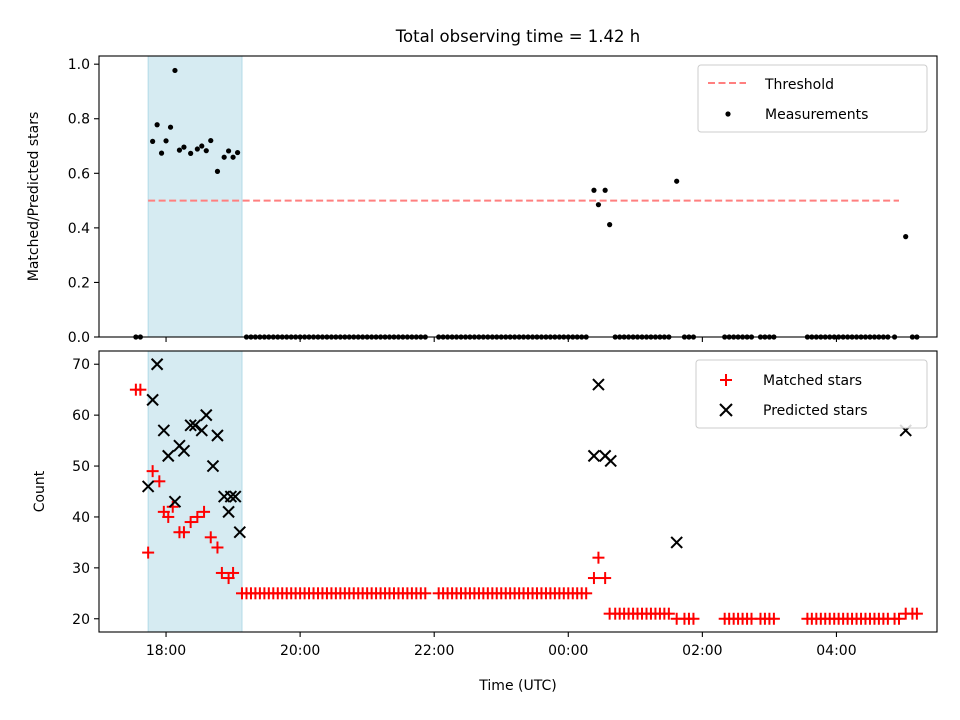  Describe the element at coordinates (81, 518) in the screenshot. I see `y-tick-label: 40` at that location.